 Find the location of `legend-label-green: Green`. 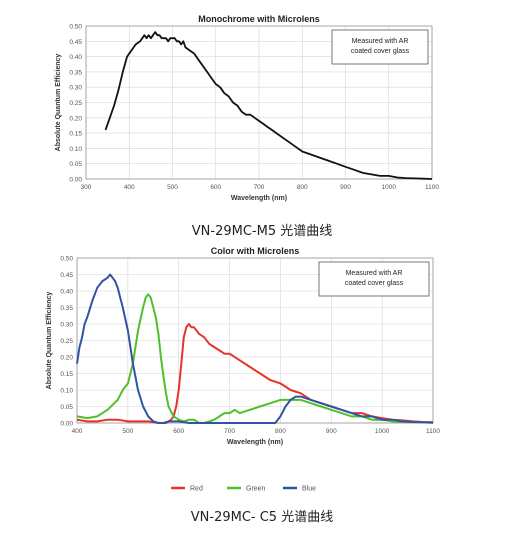

legend-label-green: Green is located at coordinates (256, 489).